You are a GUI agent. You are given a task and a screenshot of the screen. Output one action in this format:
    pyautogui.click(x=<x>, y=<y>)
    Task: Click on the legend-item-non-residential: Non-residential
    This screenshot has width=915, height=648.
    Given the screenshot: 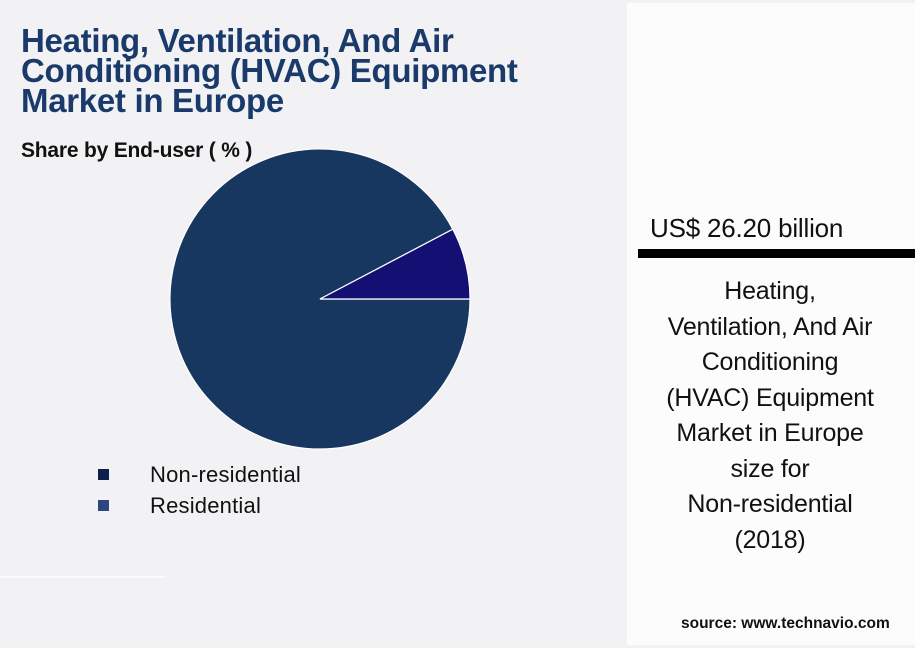 What is the action you would take?
    pyautogui.click(x=199, y=474)
    